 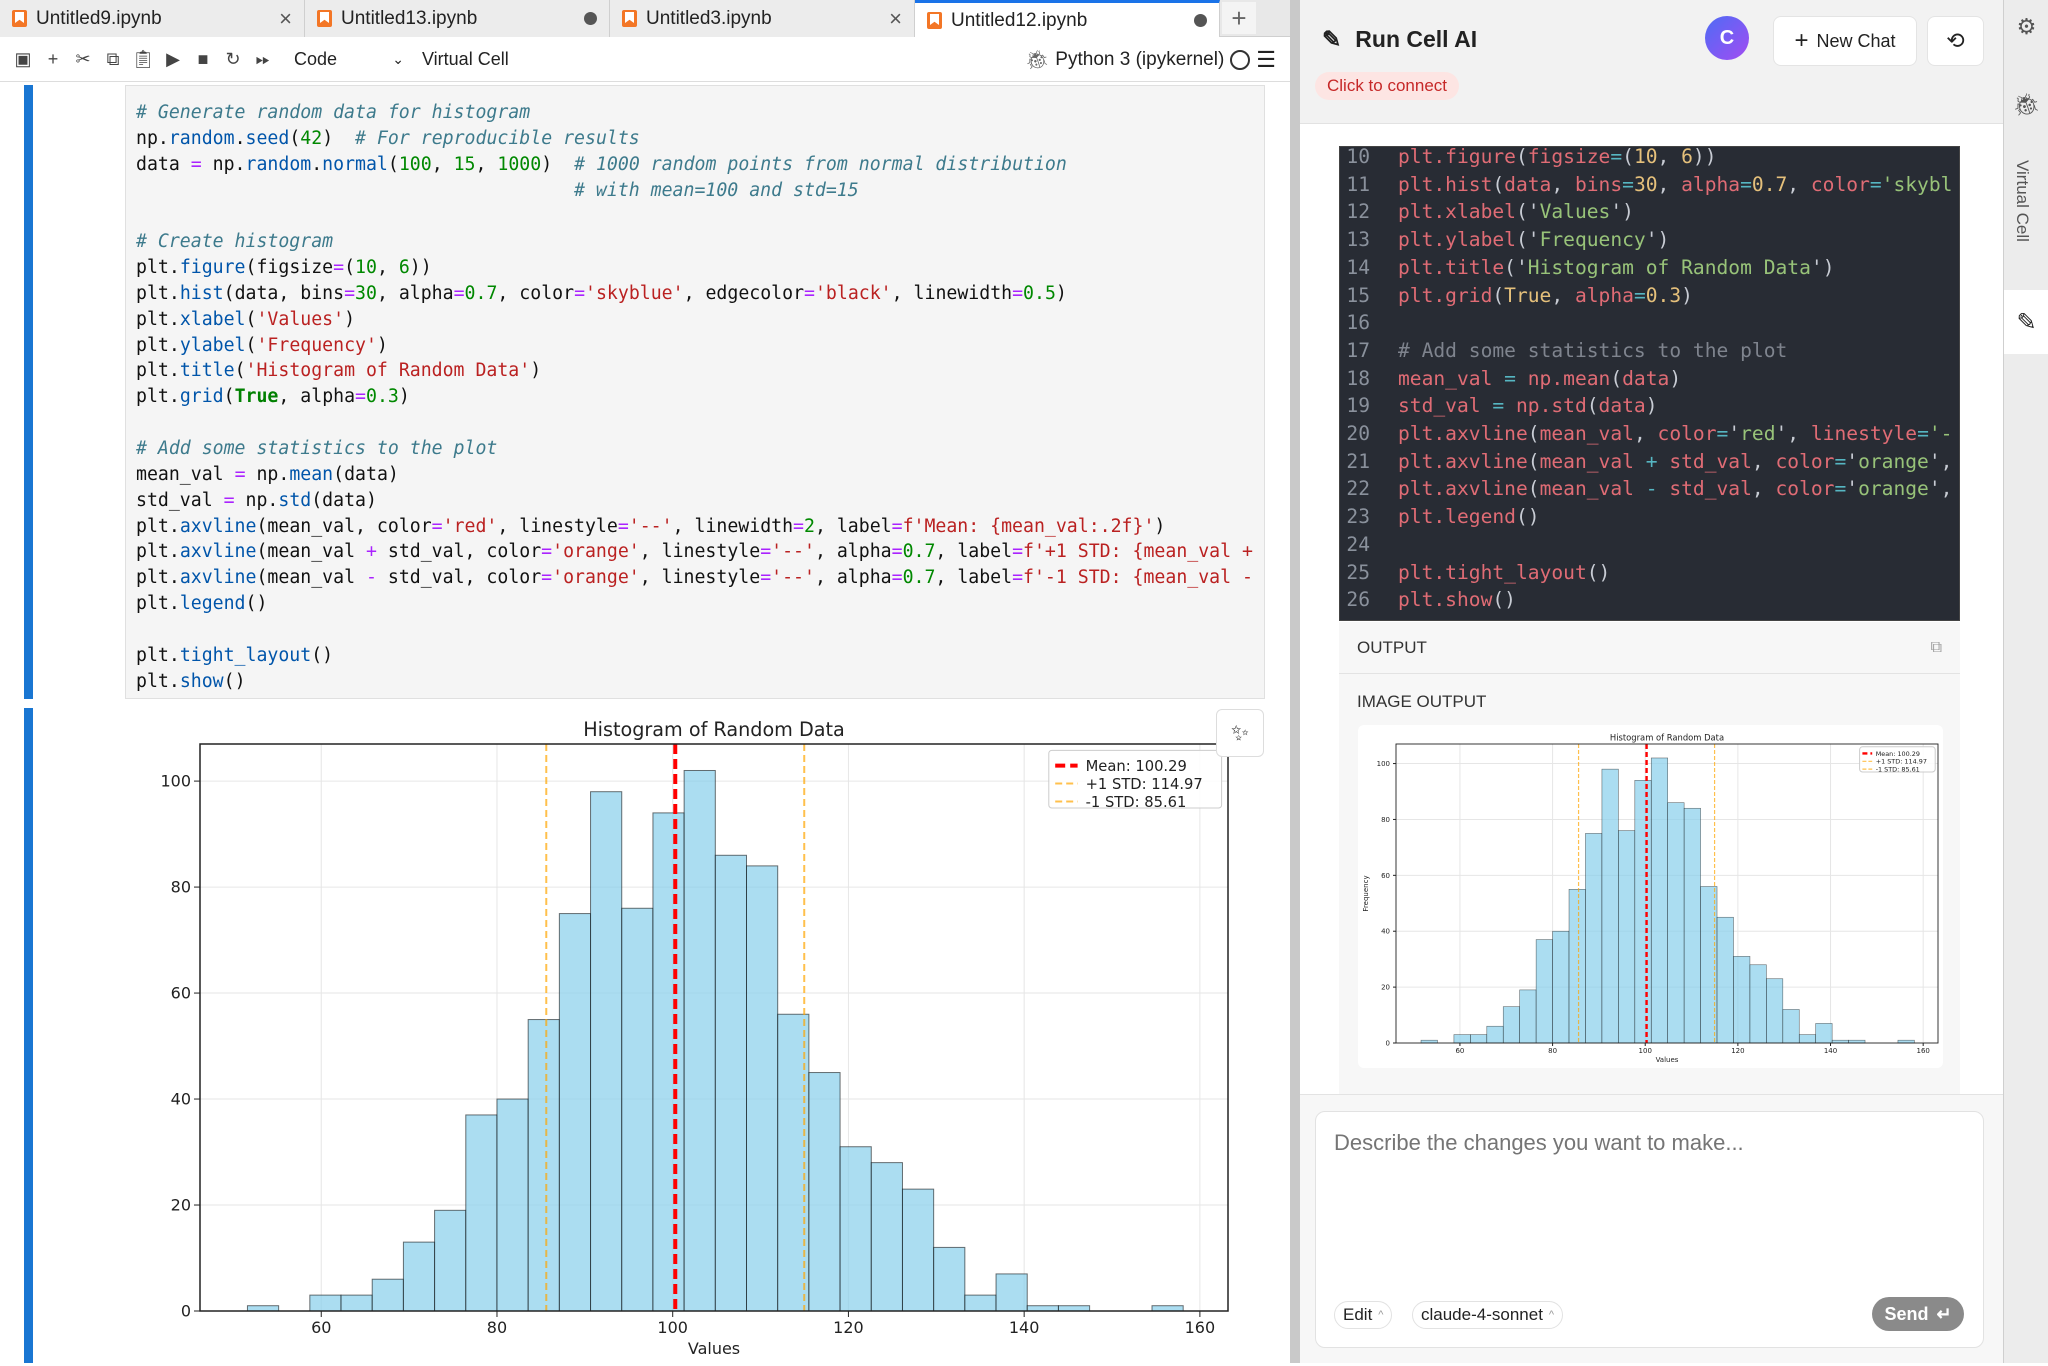 What do you see at coordinates (1295, 681) in the screenshot?
I see `panel-splitter` at bounding box center [1295, 681].